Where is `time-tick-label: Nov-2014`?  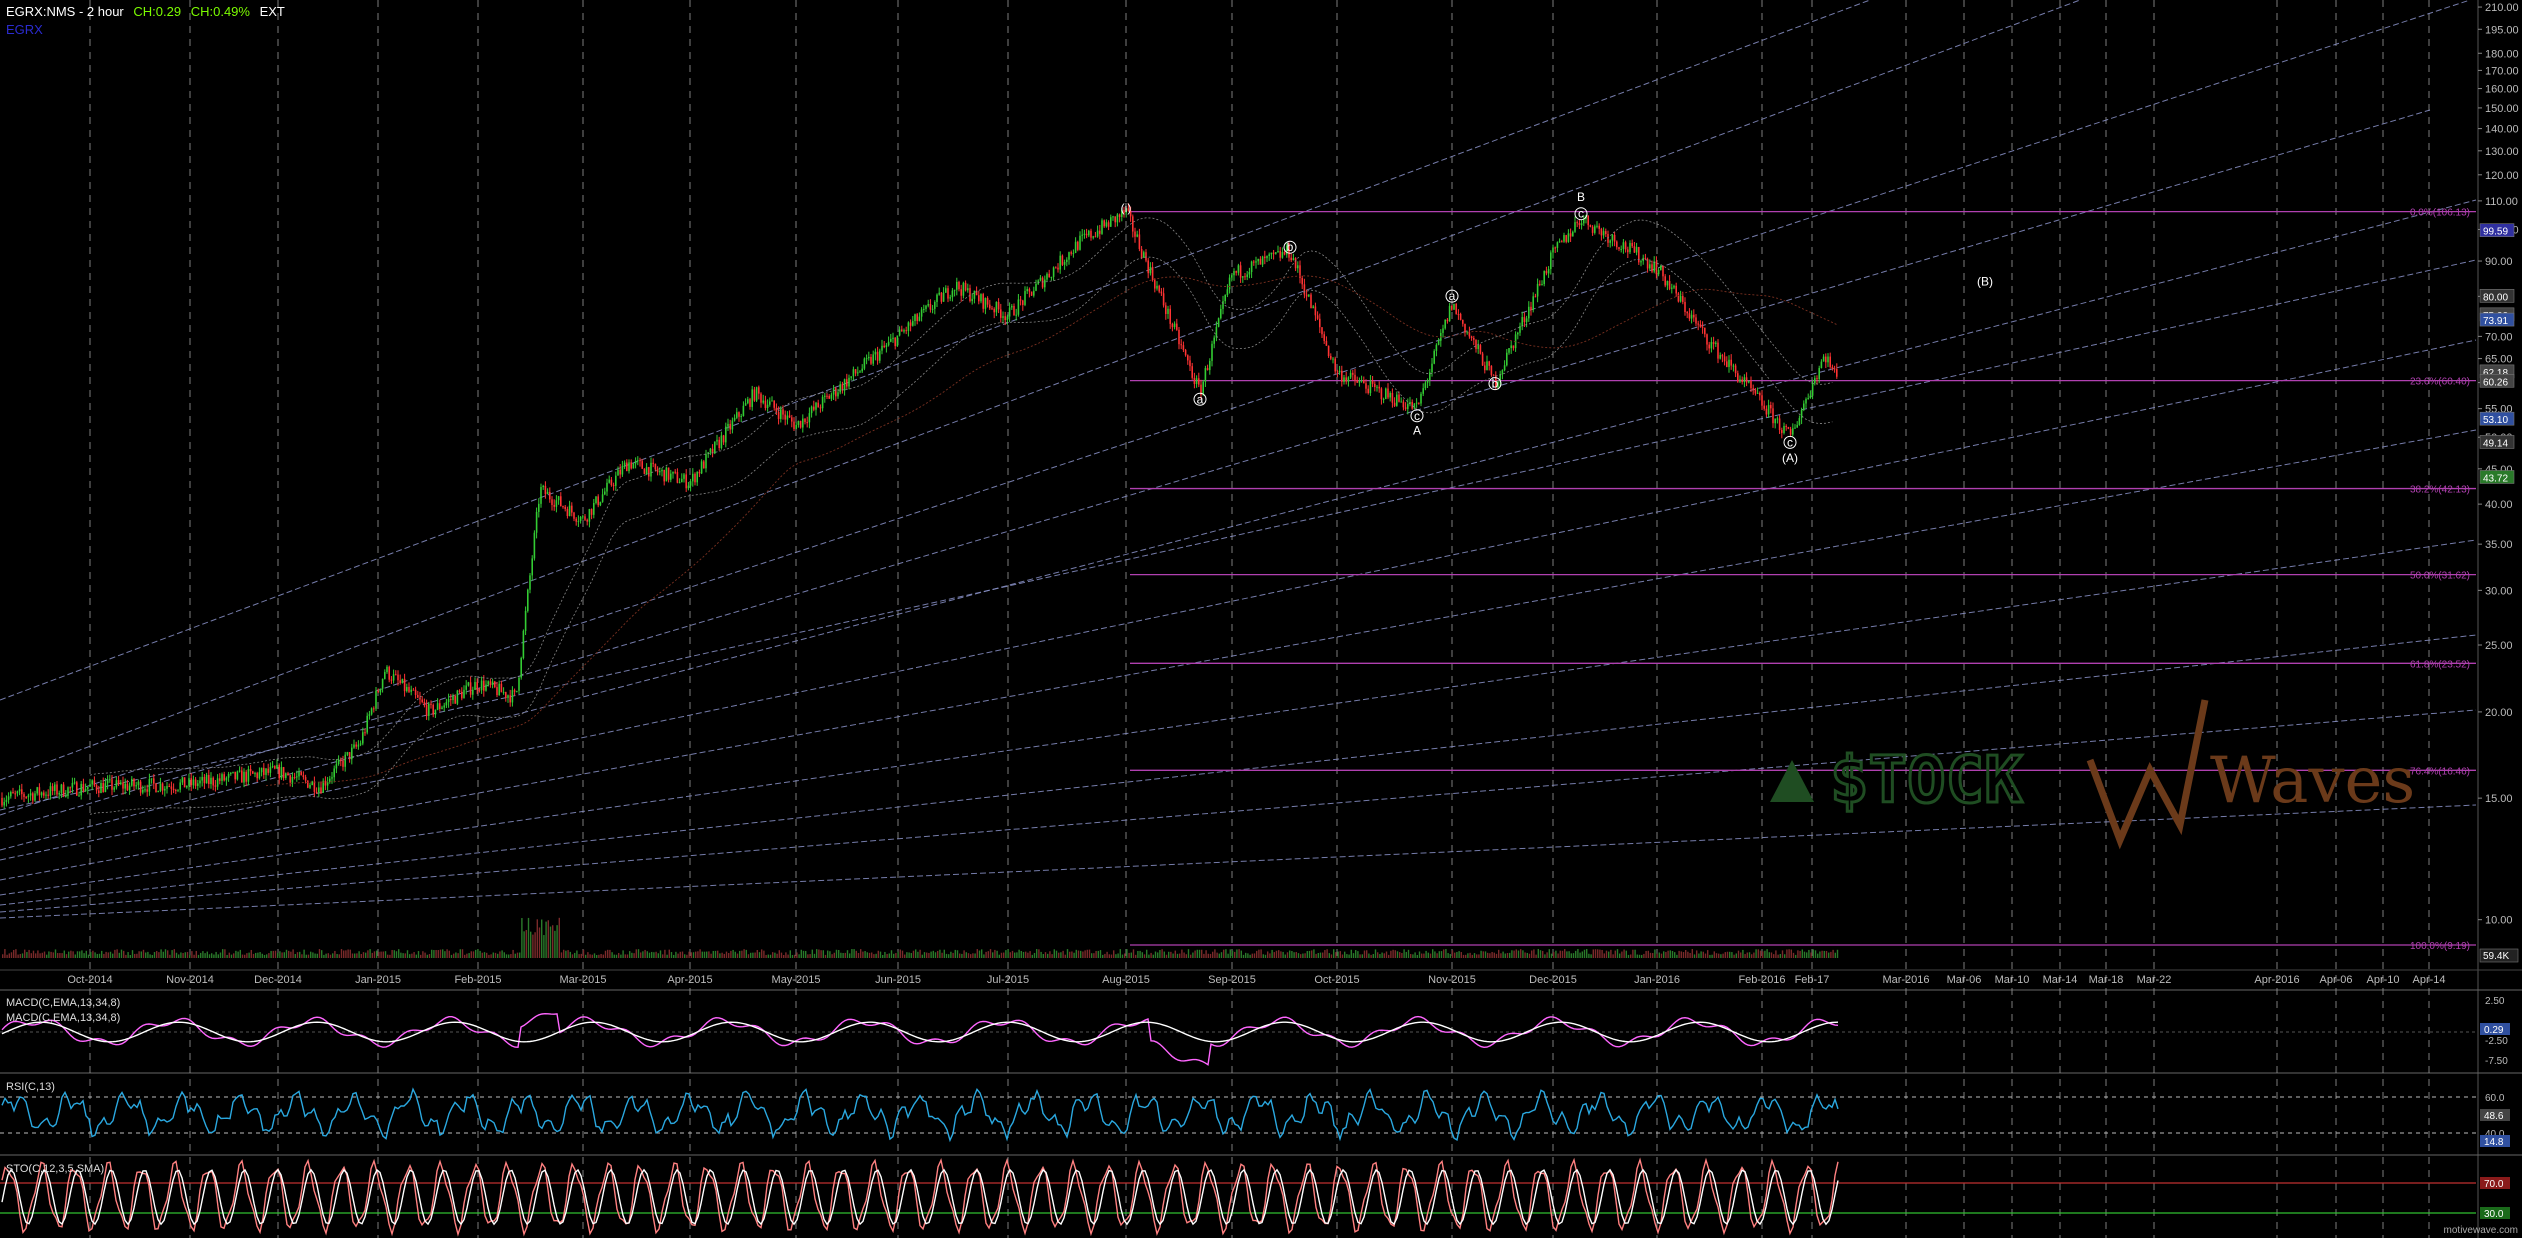 time-tick-label: Nov-2014 is located at coordinates (190, 980).